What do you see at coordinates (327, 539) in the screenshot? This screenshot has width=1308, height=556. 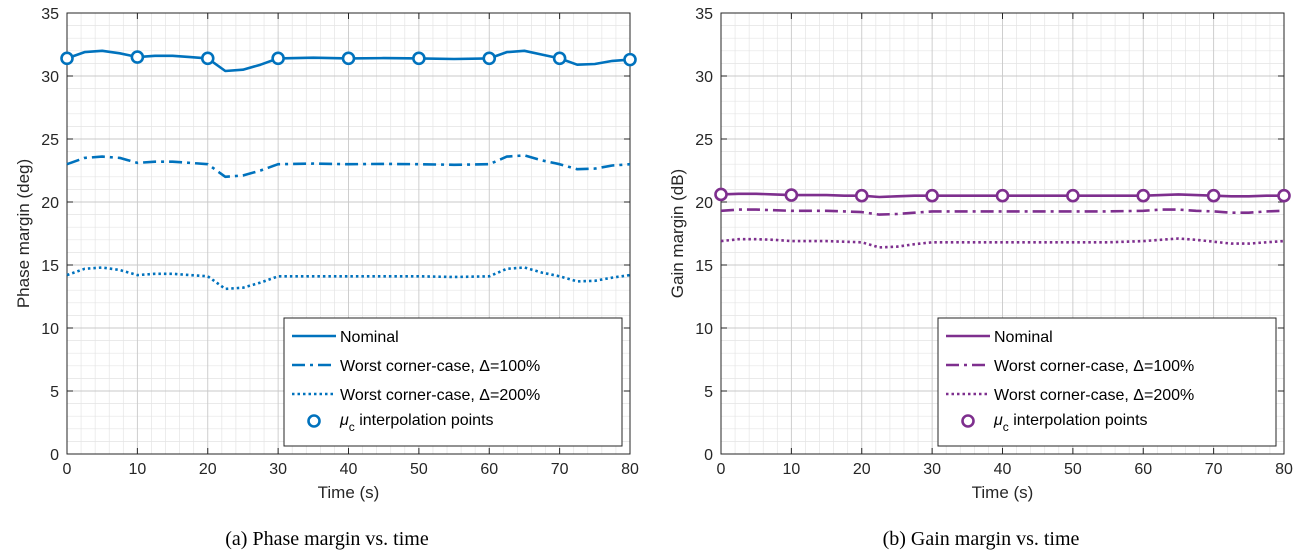 I see `caption-phase-margin: (a) Phase margin vs. time` at bounding box center [327, 539].